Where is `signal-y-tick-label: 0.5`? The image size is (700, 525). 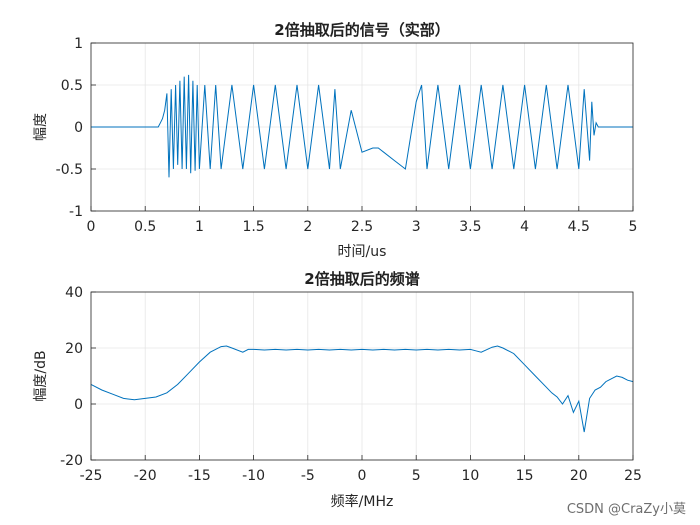 signal-y-tick-label: 0.5 is located at coordinates (72, 86).